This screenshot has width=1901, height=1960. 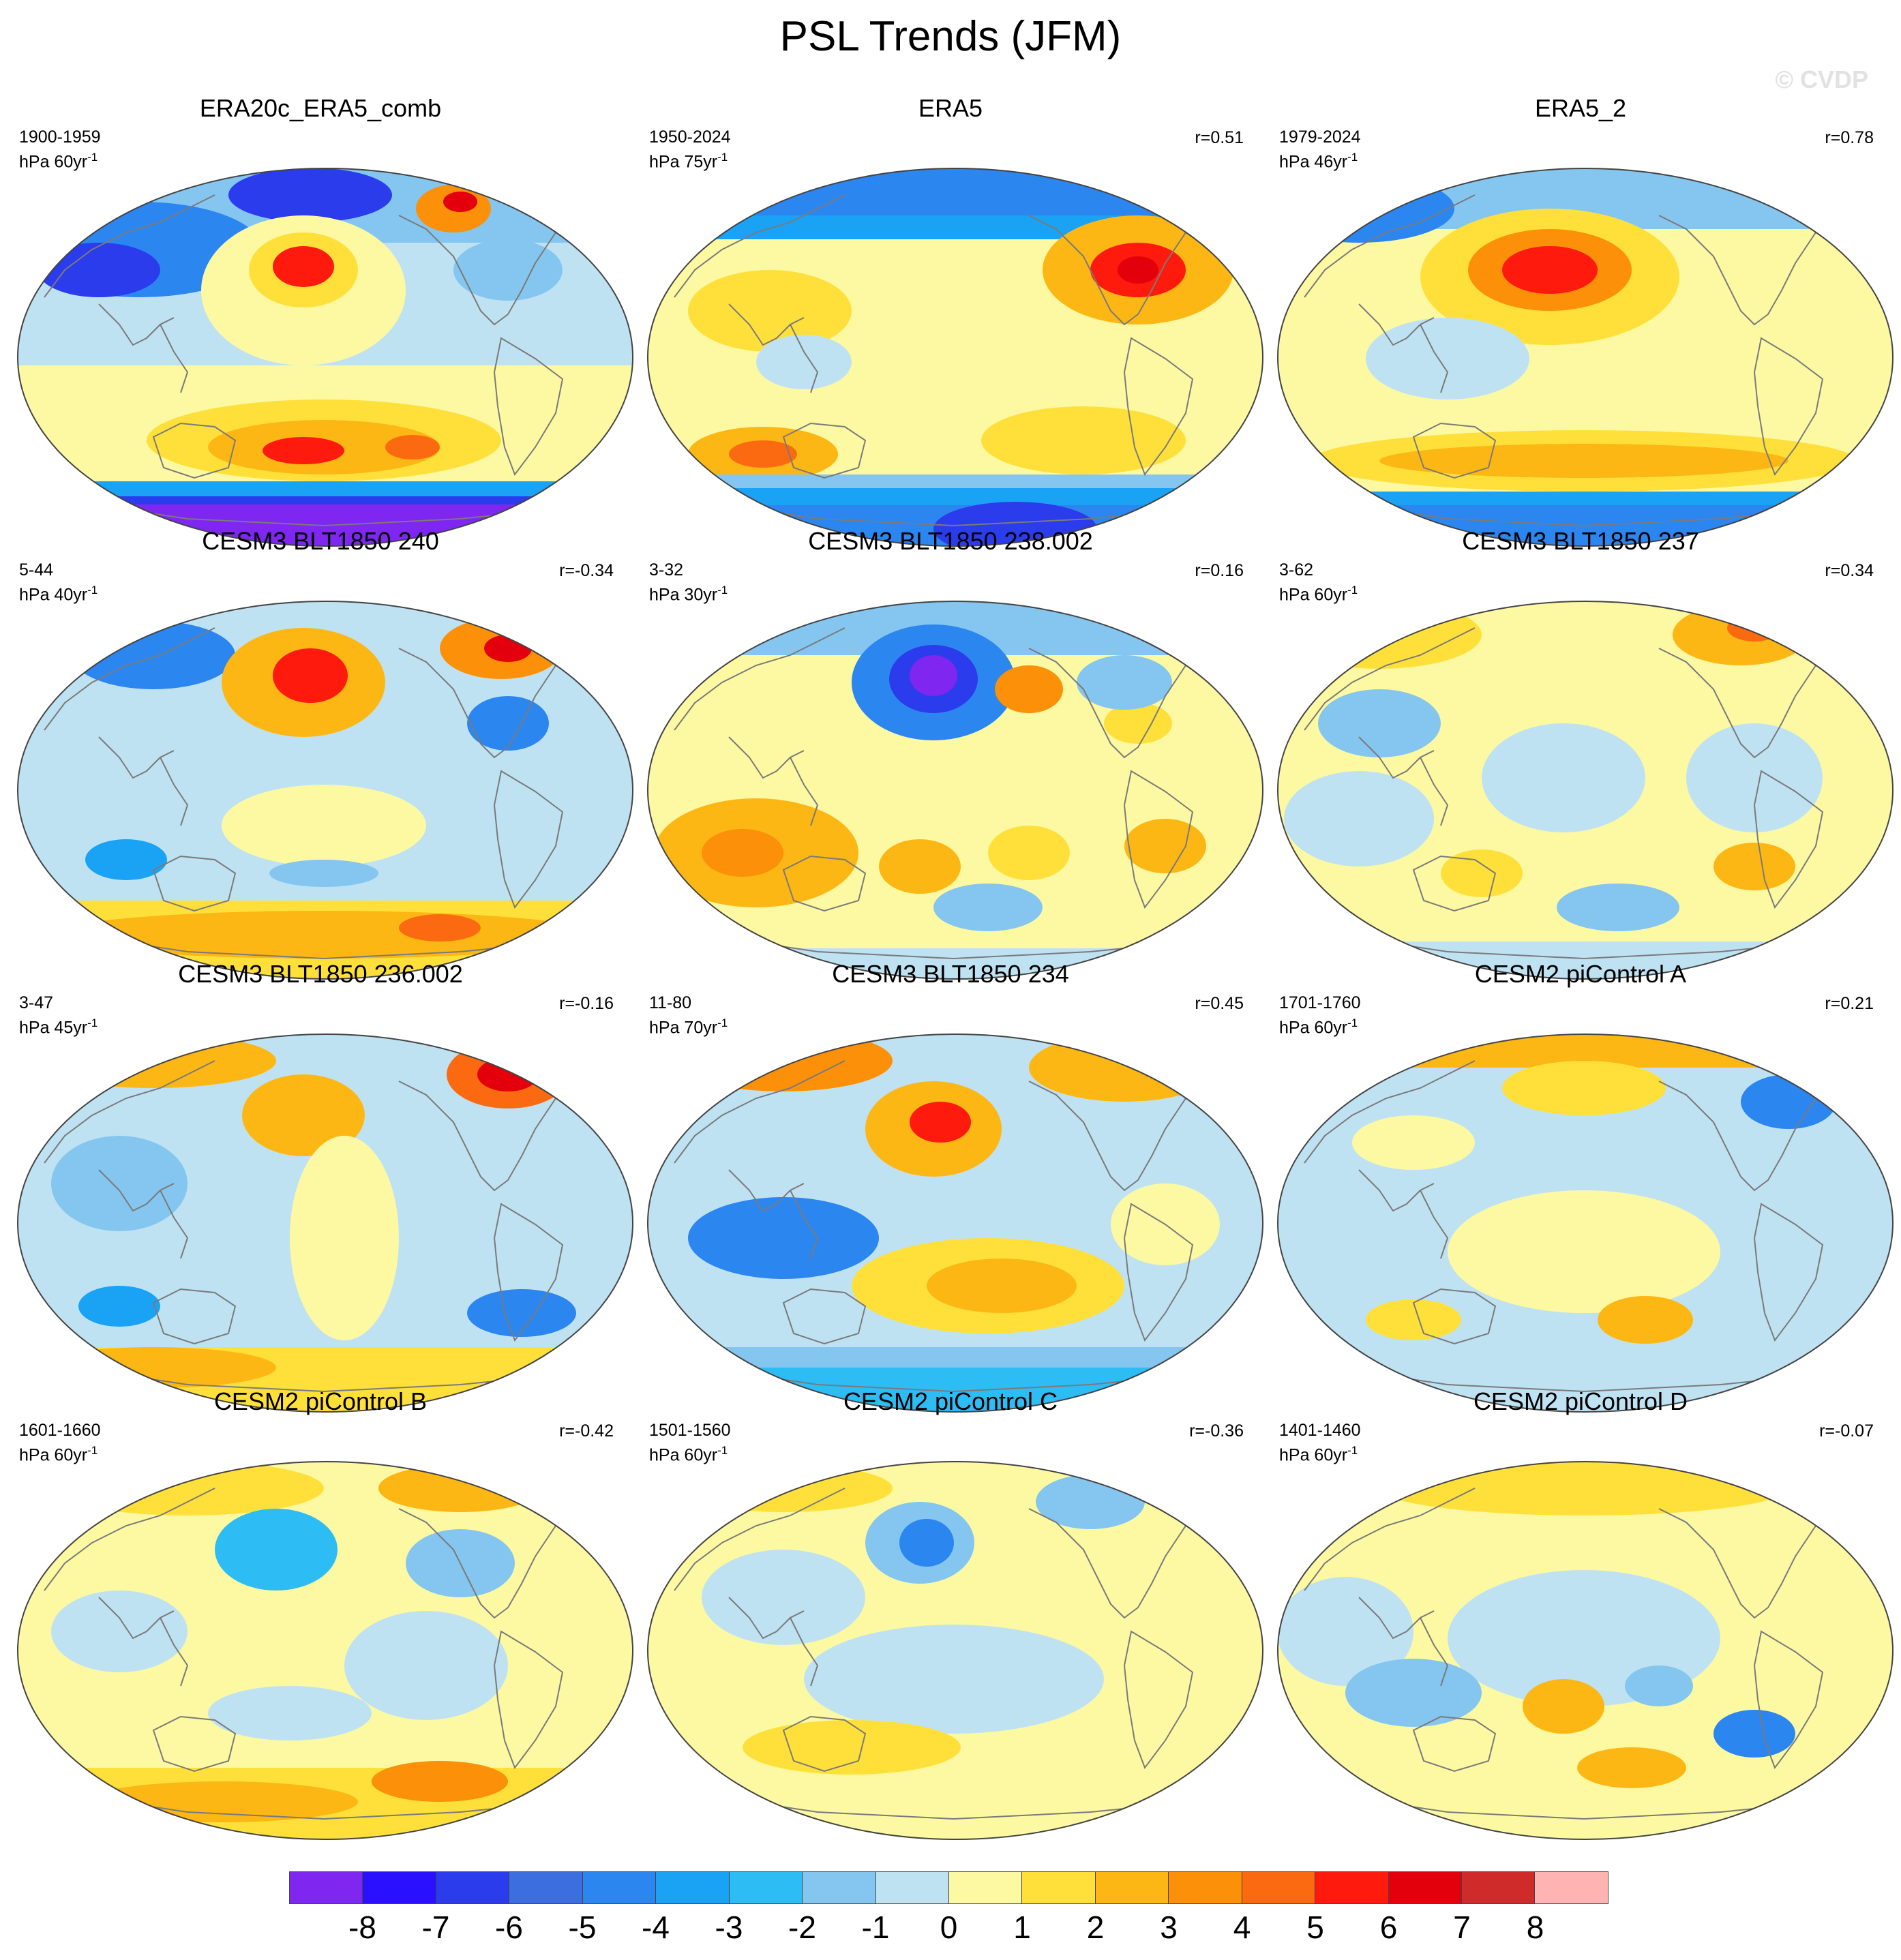 I want to click on panel-period: 11-80, so click(x=670, y=1002).